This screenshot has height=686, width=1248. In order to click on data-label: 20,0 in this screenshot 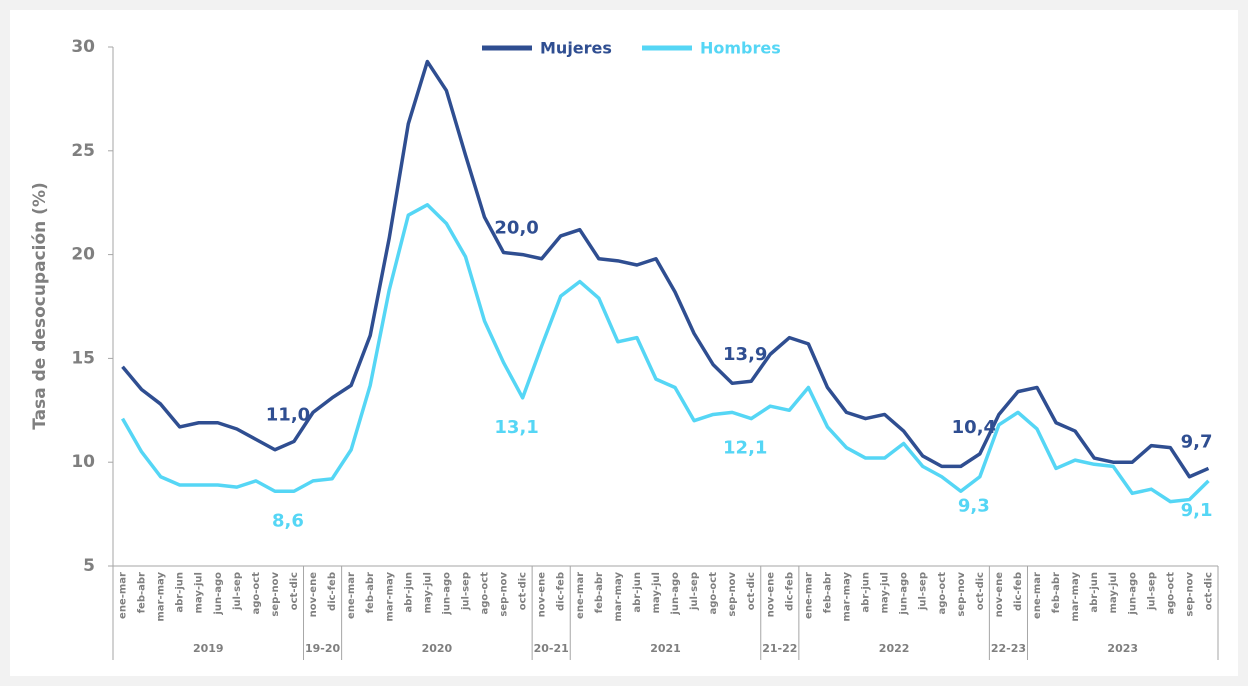, I will do `click(516, 228)`.